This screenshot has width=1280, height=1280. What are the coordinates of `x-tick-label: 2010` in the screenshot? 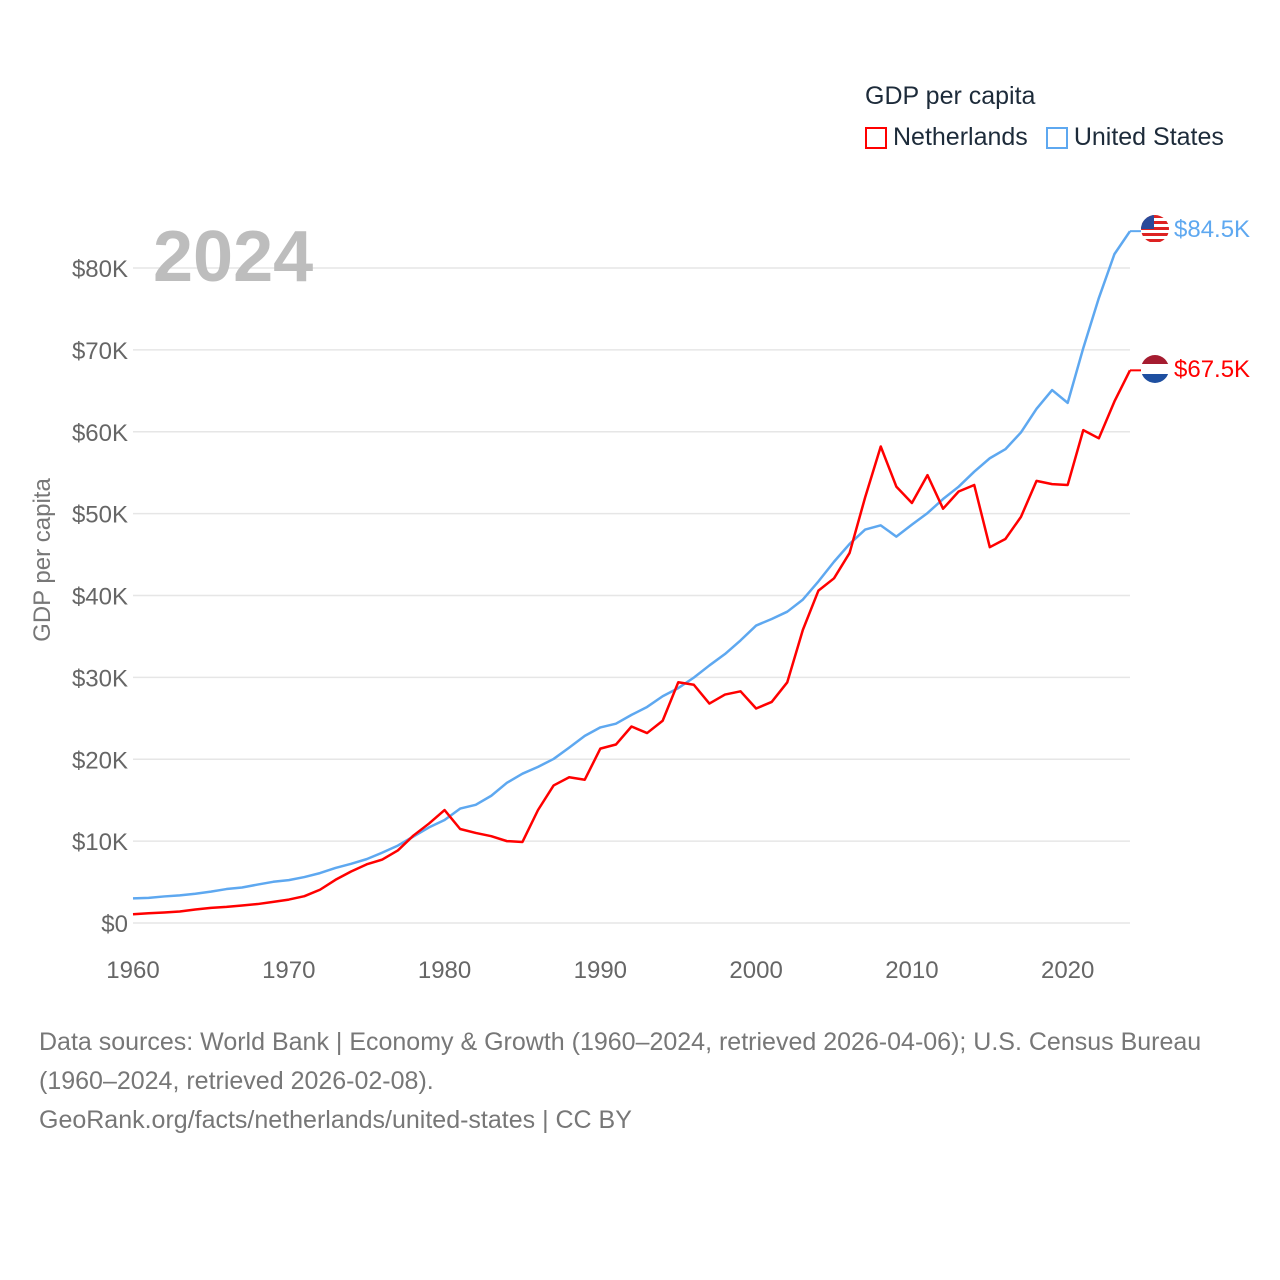 It's located at (911, 970).